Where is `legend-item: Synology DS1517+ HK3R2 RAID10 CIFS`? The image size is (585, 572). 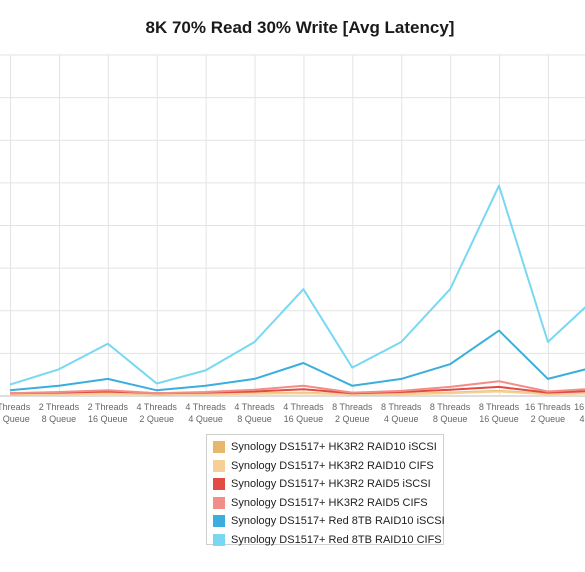
legend-item: Synology DS1517+ HK3R2 RAID10 CIFS is located at coordinates (328, 466).